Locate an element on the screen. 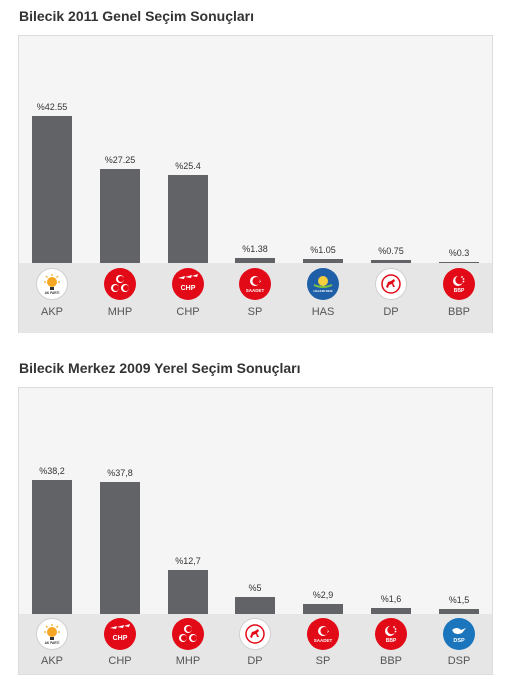 This screenshot has height=676, width=510. data-label: %27.25 is located at coordinates (120, 159).